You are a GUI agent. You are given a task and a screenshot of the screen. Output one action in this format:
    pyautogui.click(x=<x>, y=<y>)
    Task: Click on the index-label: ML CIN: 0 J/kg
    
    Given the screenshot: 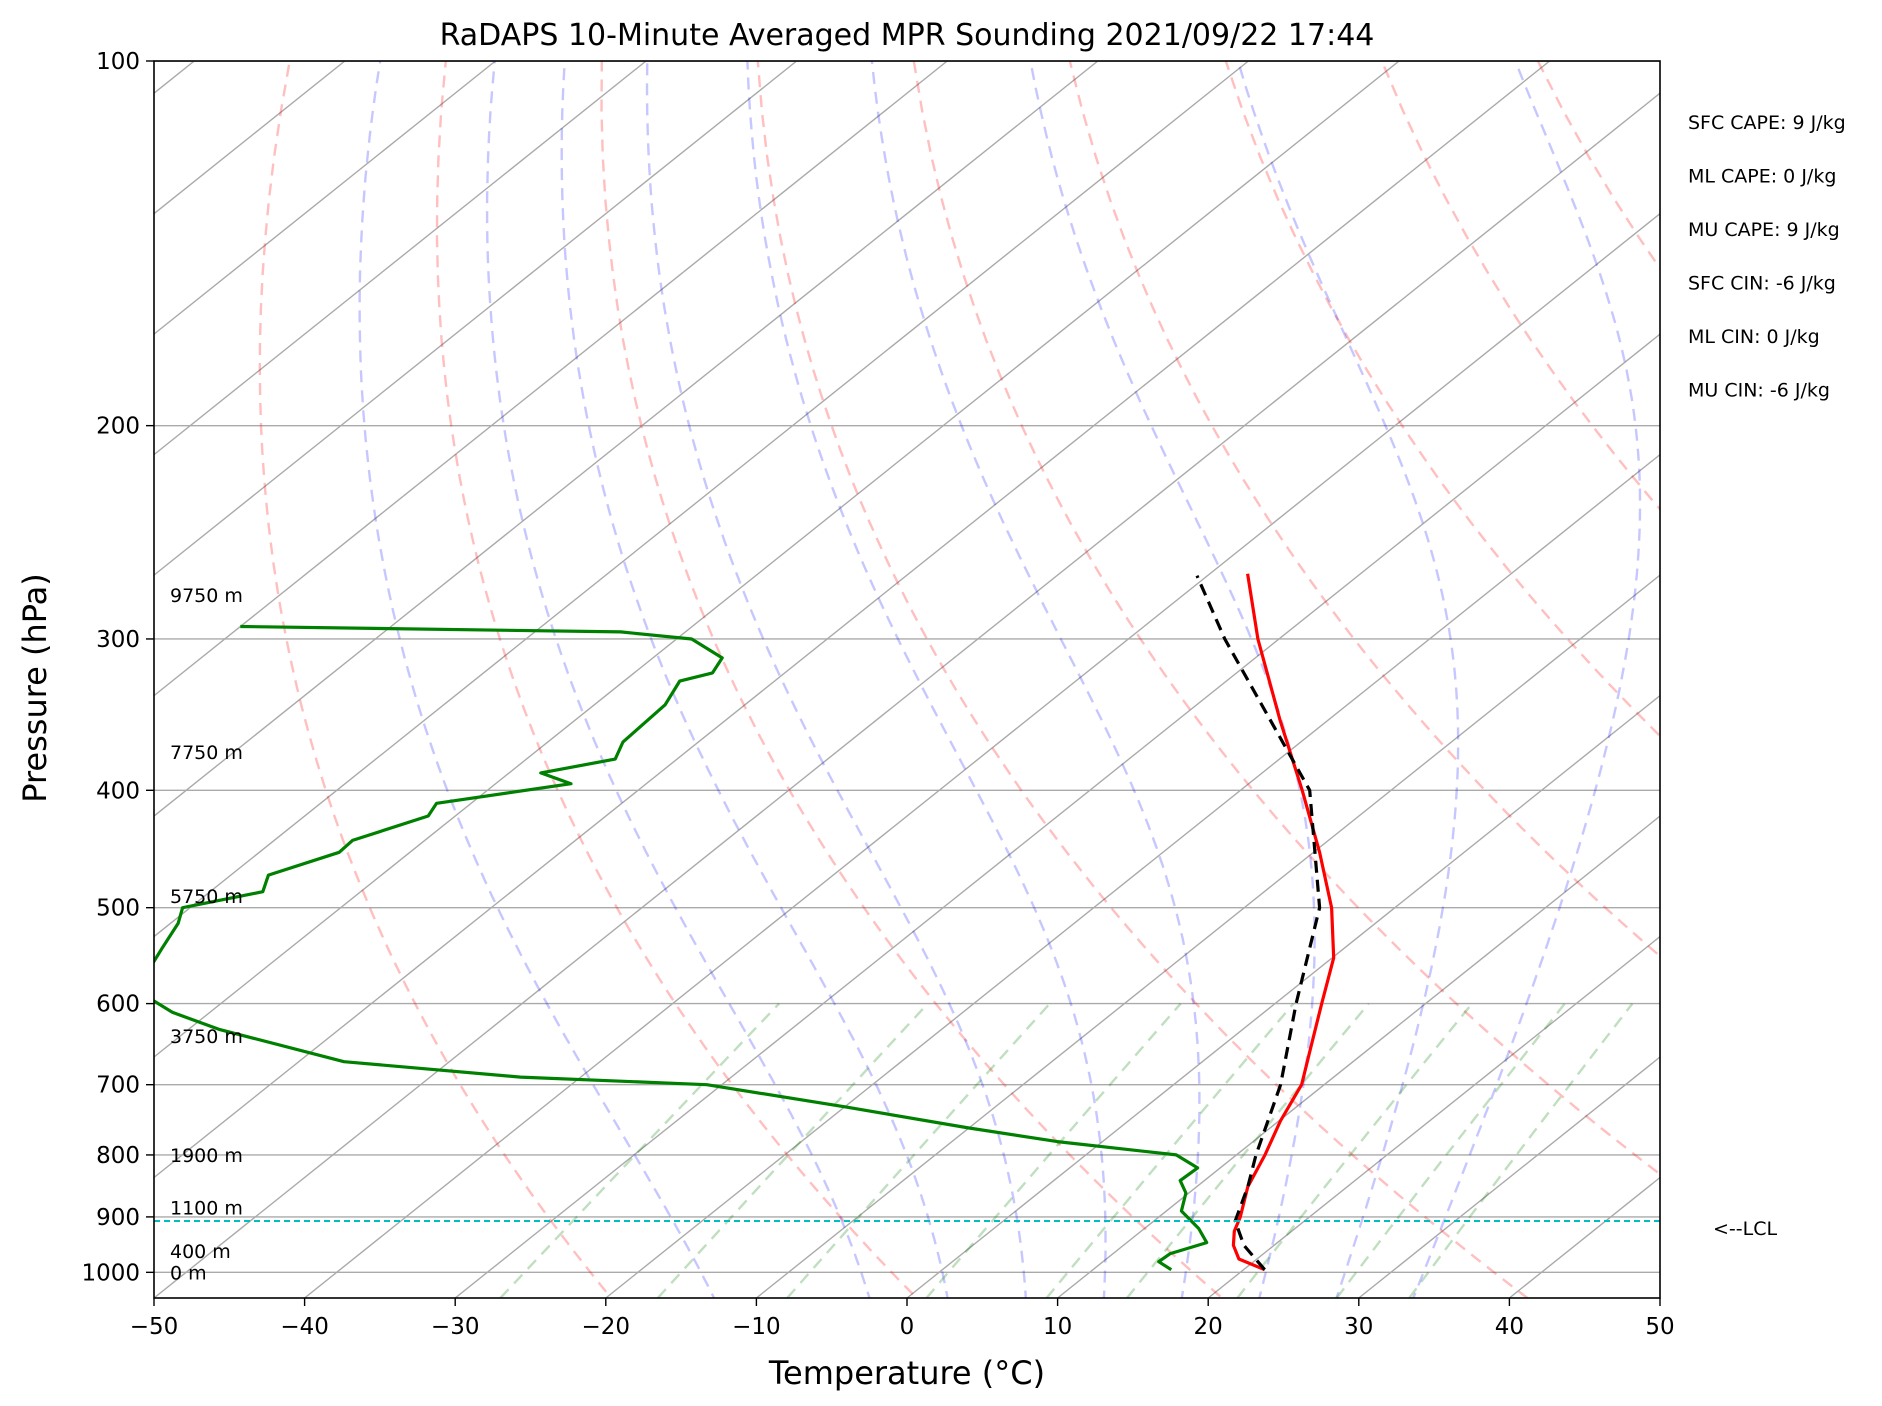 What is the action you would take?
    pyautogui.click(x=1754, y=337)
    